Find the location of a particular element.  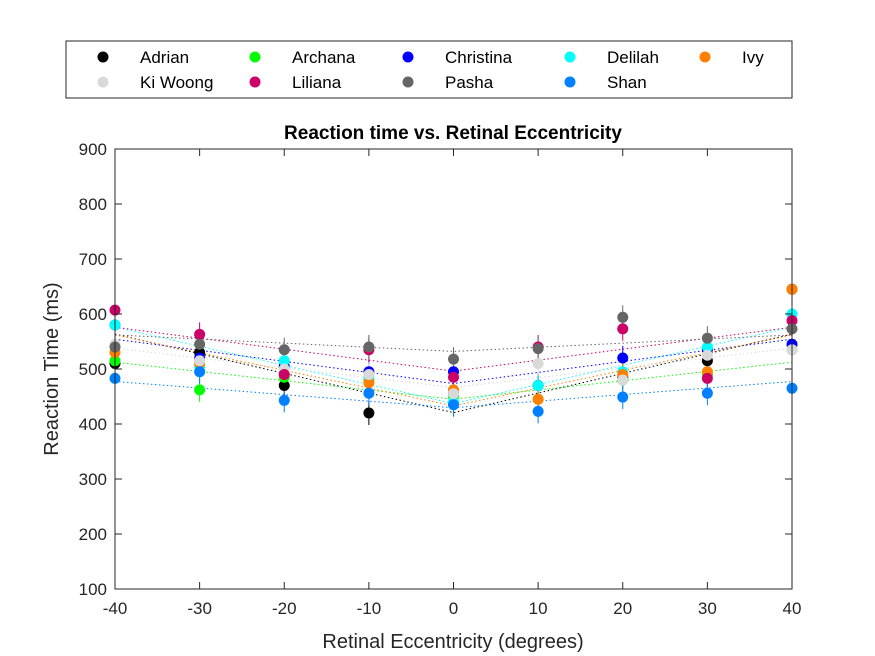

chart-title: Reaction time vs. Retinal Eccentricity is located at coordinates (453, 133).